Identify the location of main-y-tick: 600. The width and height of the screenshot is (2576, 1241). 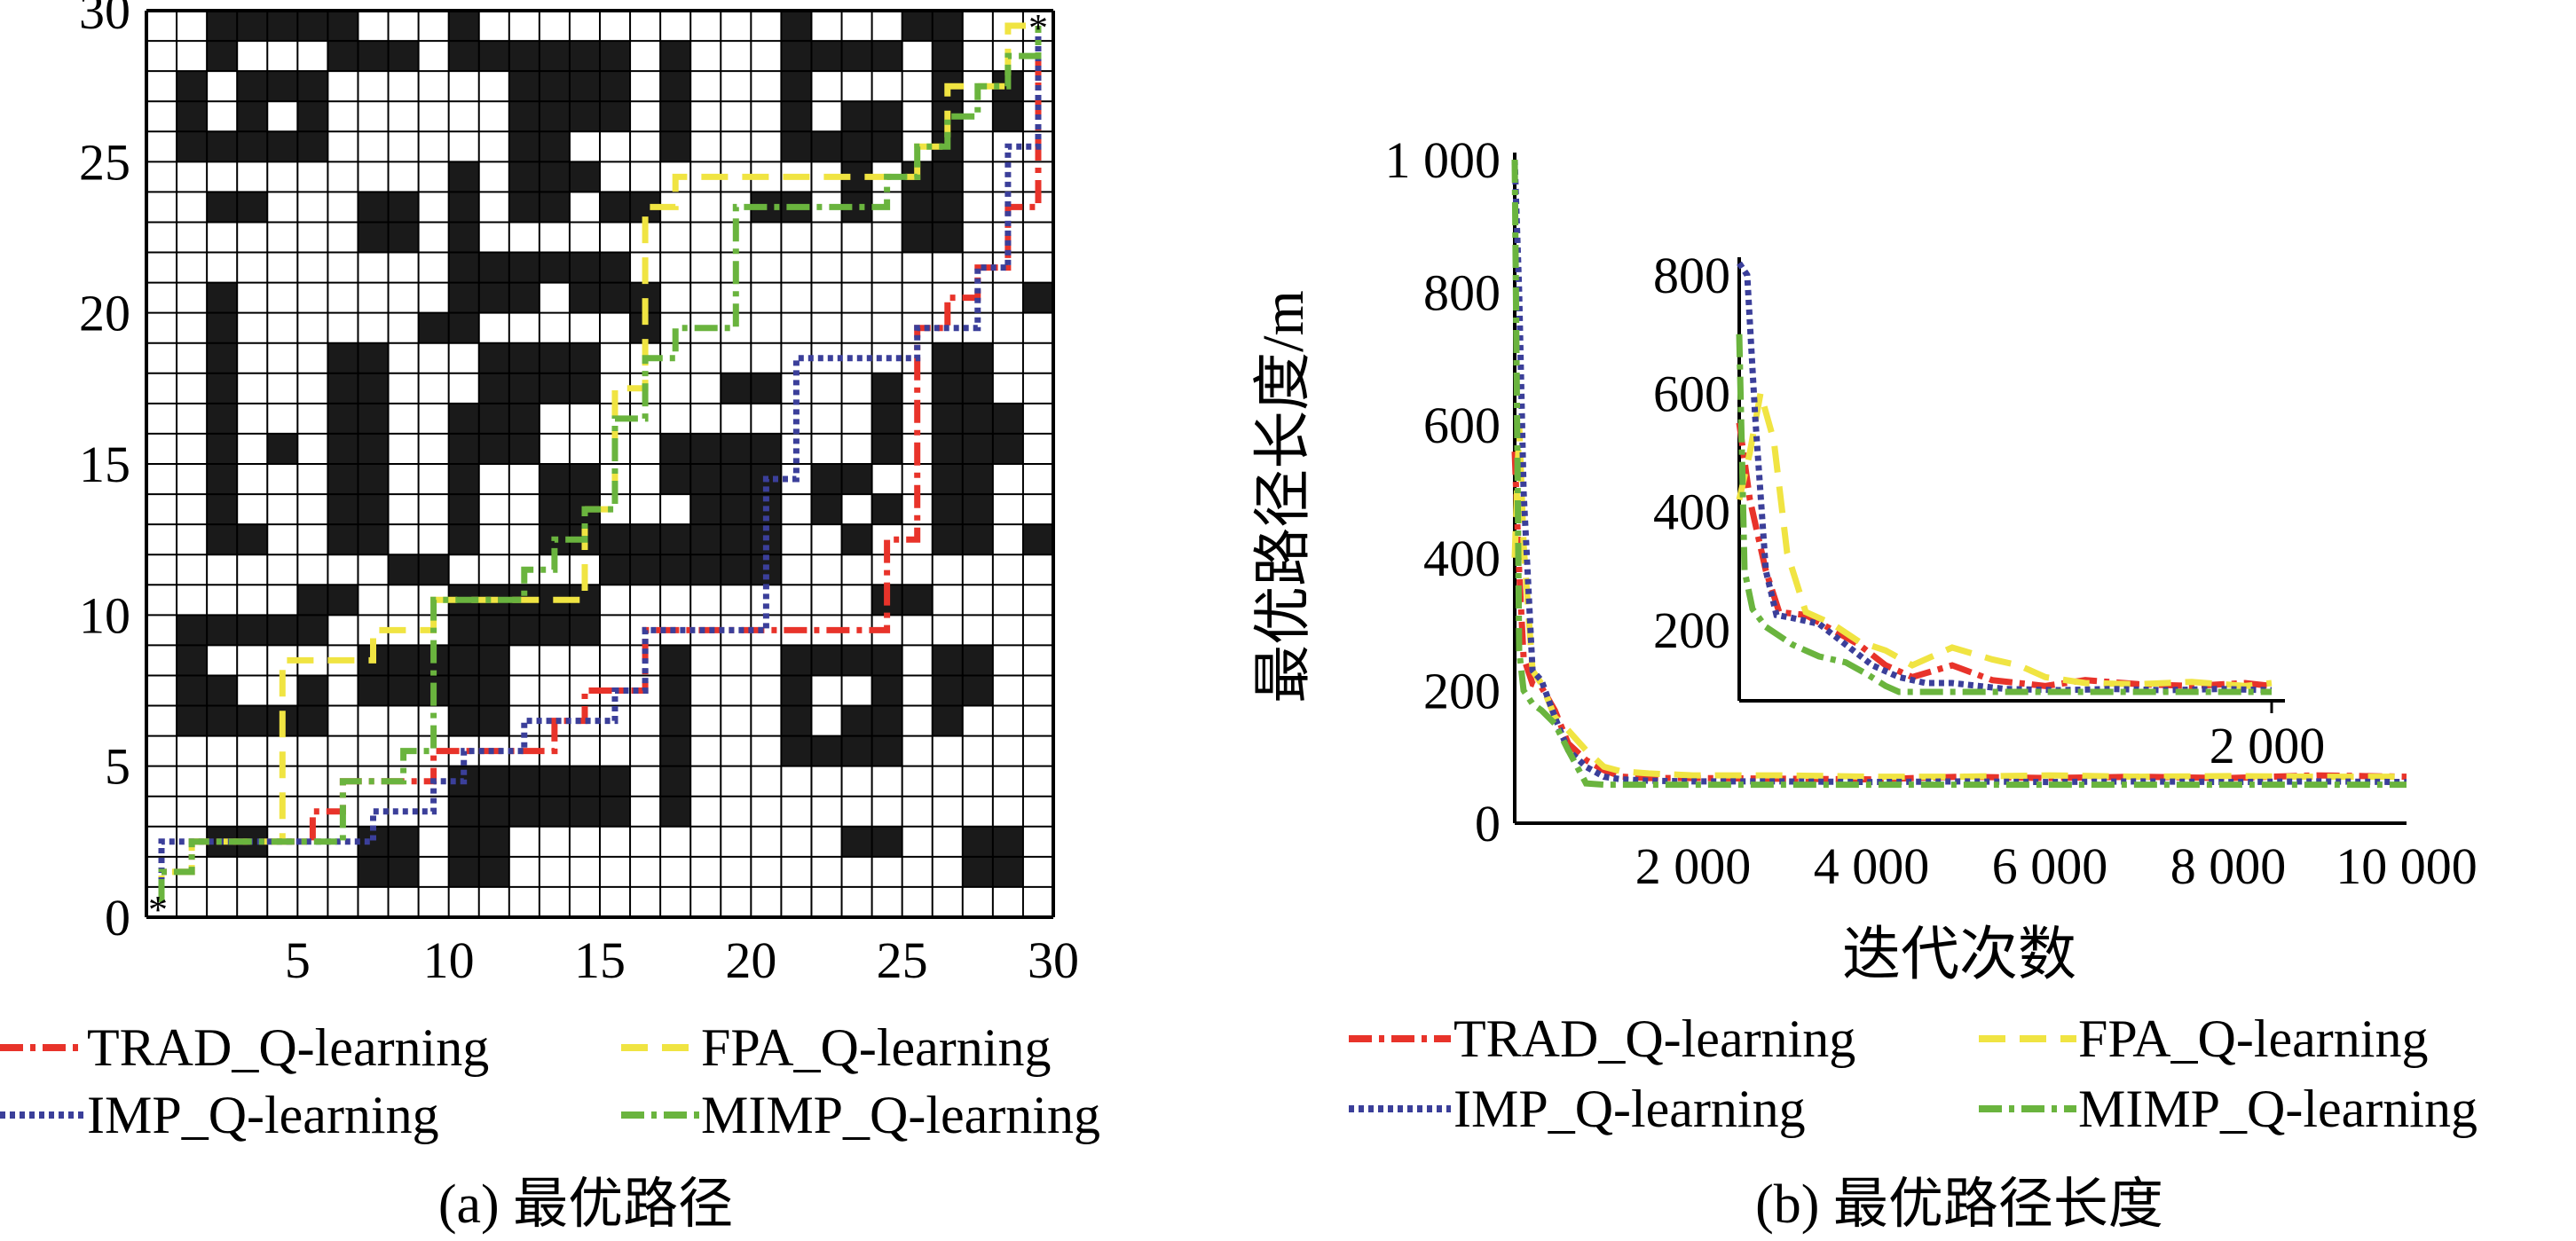
(1462, 425).